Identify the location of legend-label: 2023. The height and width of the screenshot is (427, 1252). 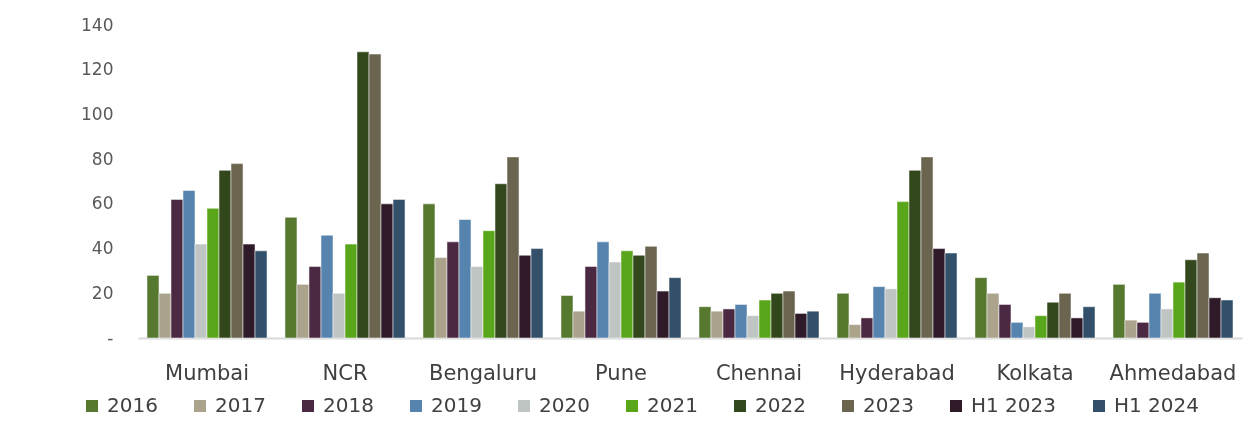
(888, 405).